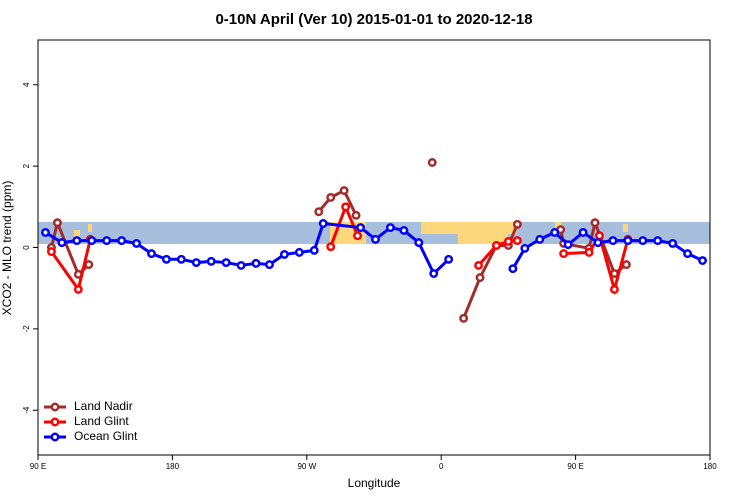 The image size is (750, 500). Describe the element at coordinates (441, 466) in the screenshot. I see `x-tick-label: 0` at that location.